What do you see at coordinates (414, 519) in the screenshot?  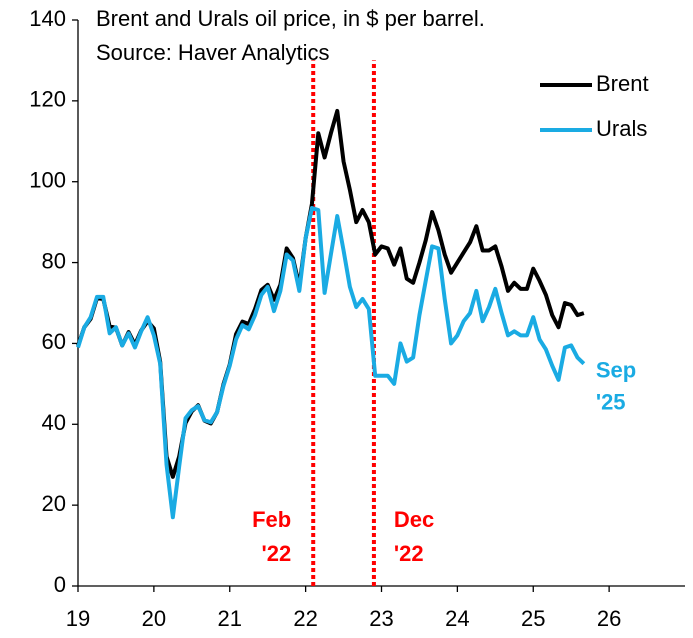 I see `event-label: Dec` at bounding box center [414, 519].